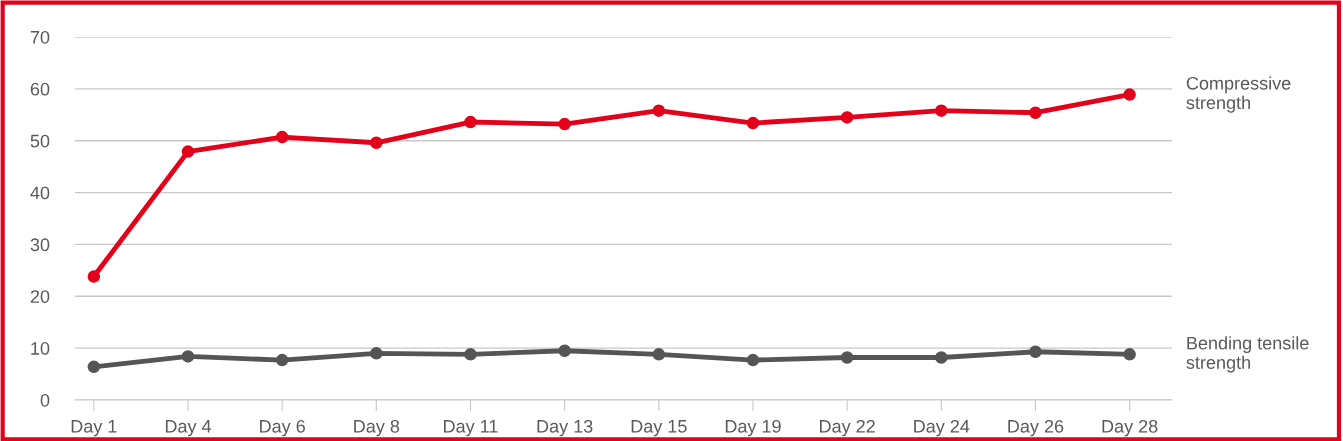 This screenshot has width=1343, height=441. What do you see at coordinates (40, 141) in the screenshot?
I see `y-tick-label: 50` at bounding box center [40, 141].